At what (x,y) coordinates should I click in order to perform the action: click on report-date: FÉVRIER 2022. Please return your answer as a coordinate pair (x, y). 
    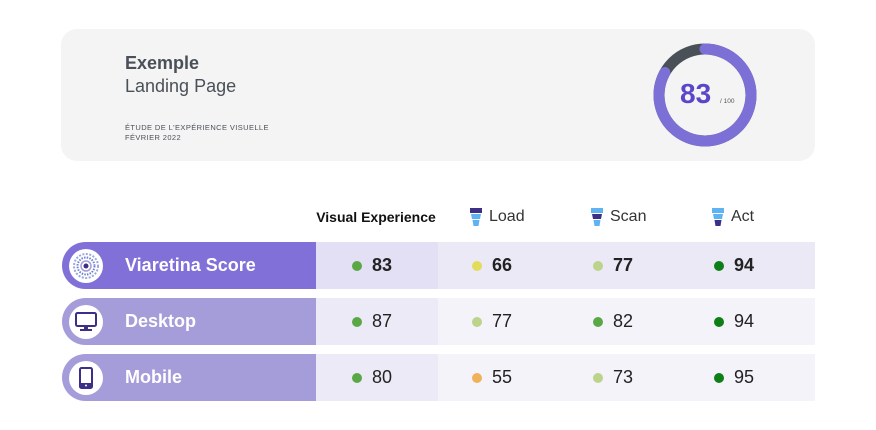
    Looking at the image, I should click on (153, 137).